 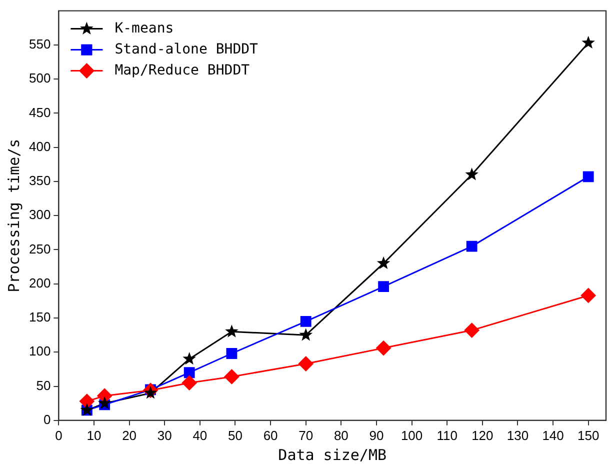 I want to click on y-tick-label: 300, so click(x=39, y=214).